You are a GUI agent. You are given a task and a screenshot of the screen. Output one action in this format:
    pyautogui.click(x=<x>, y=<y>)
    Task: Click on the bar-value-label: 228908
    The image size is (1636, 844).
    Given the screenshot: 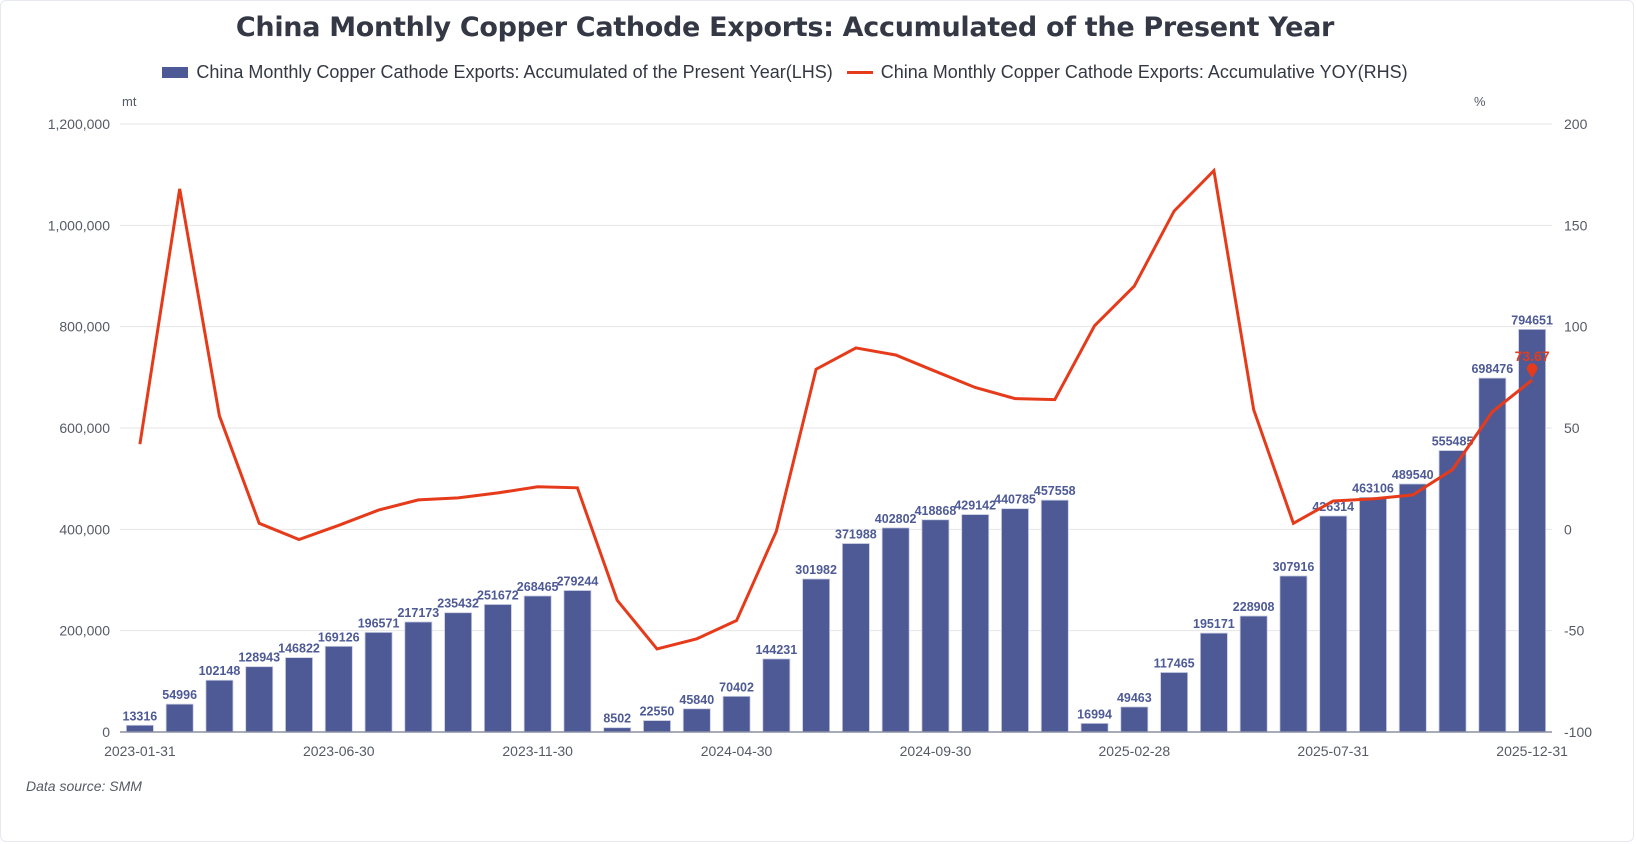 What is the action you would take?
    pyautogui.click(x=1254, y=607)
    